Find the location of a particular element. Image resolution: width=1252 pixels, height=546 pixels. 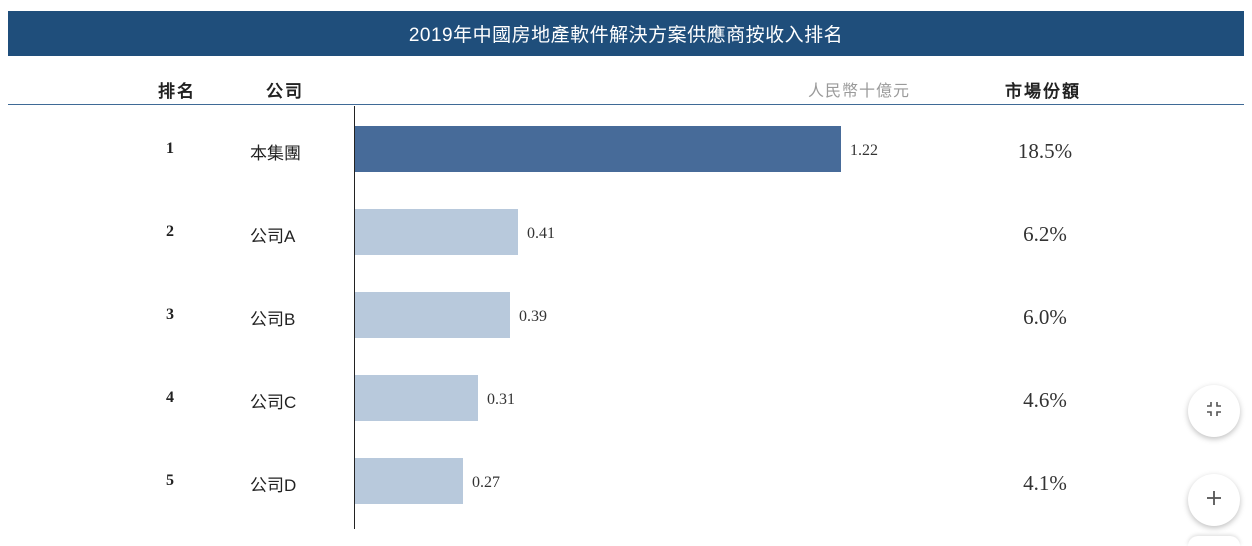

bar-axis-line is located at coordinates (354, 317).